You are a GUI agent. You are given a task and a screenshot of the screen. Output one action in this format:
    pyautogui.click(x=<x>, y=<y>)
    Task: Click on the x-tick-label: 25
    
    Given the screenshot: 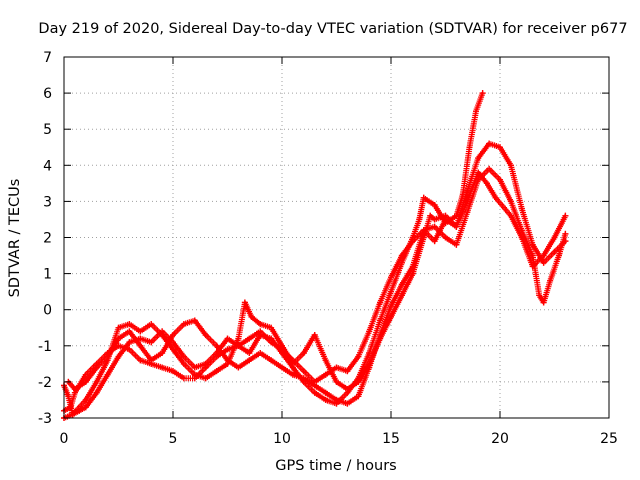 What is the action you would take?
    pyautogui.click(x=609, y=439)
    